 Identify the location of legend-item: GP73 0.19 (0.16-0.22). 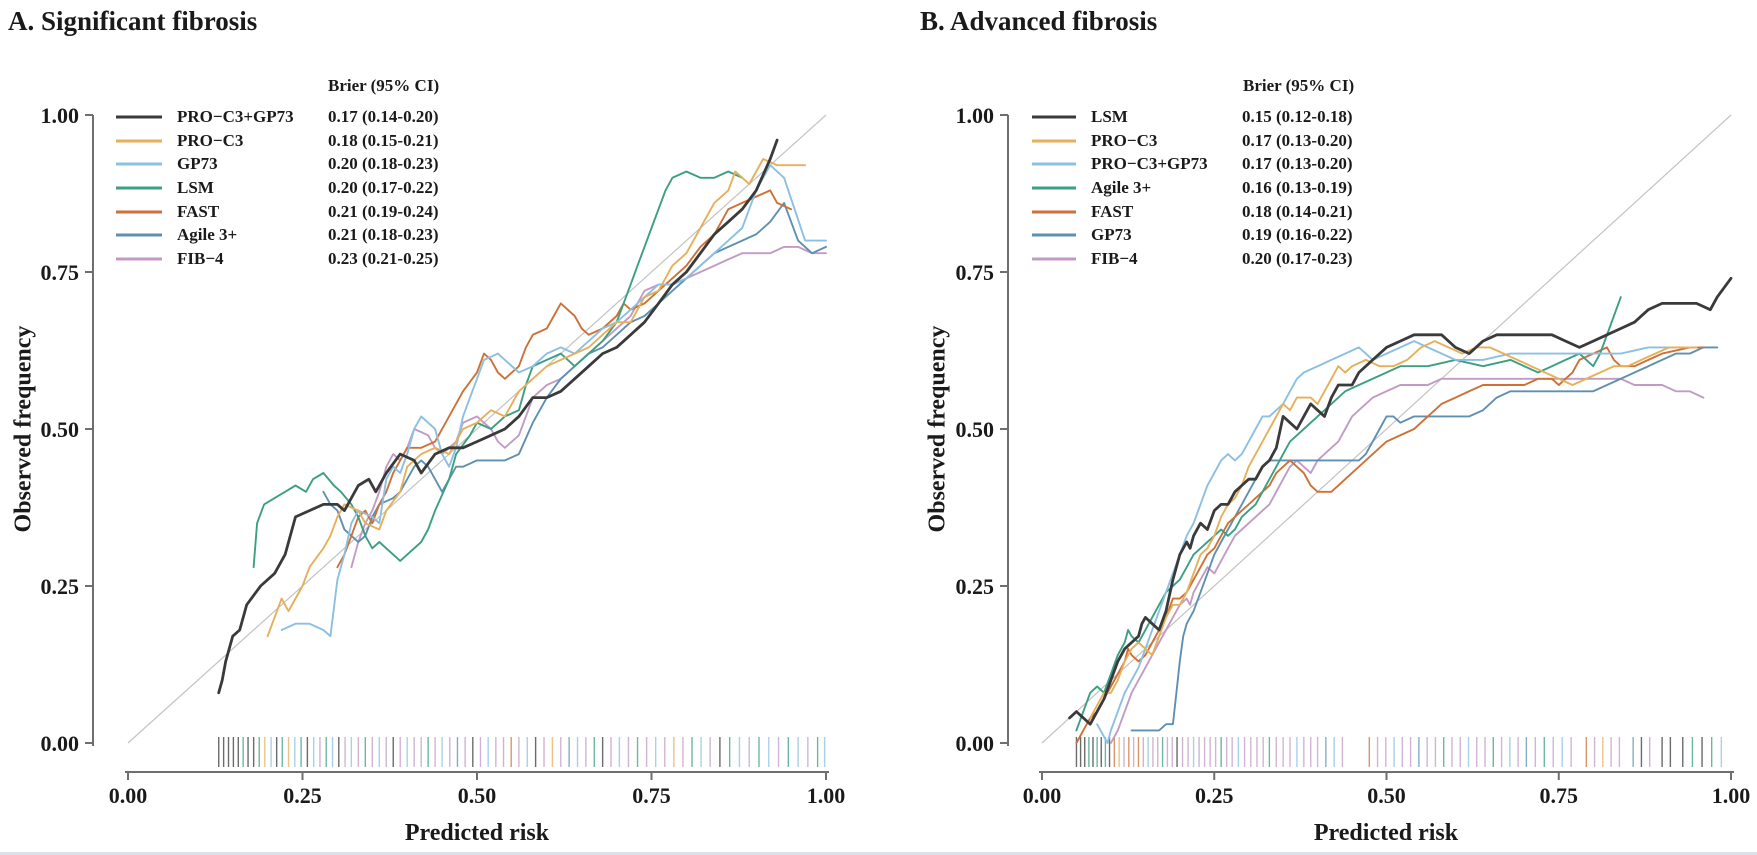
(1191, 235).